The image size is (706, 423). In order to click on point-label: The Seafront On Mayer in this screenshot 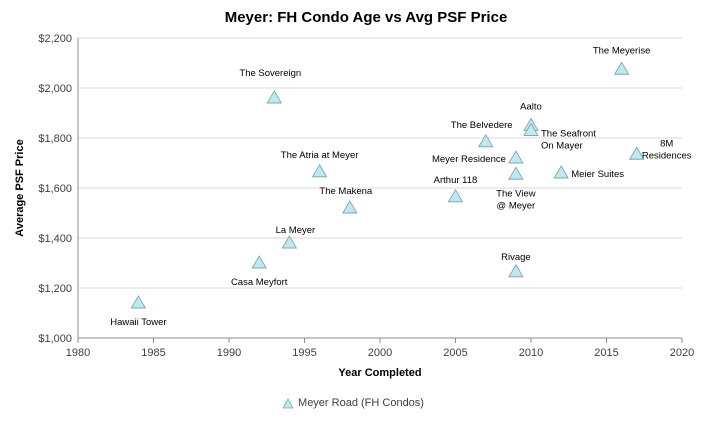, I will do `click(568, 140)`.